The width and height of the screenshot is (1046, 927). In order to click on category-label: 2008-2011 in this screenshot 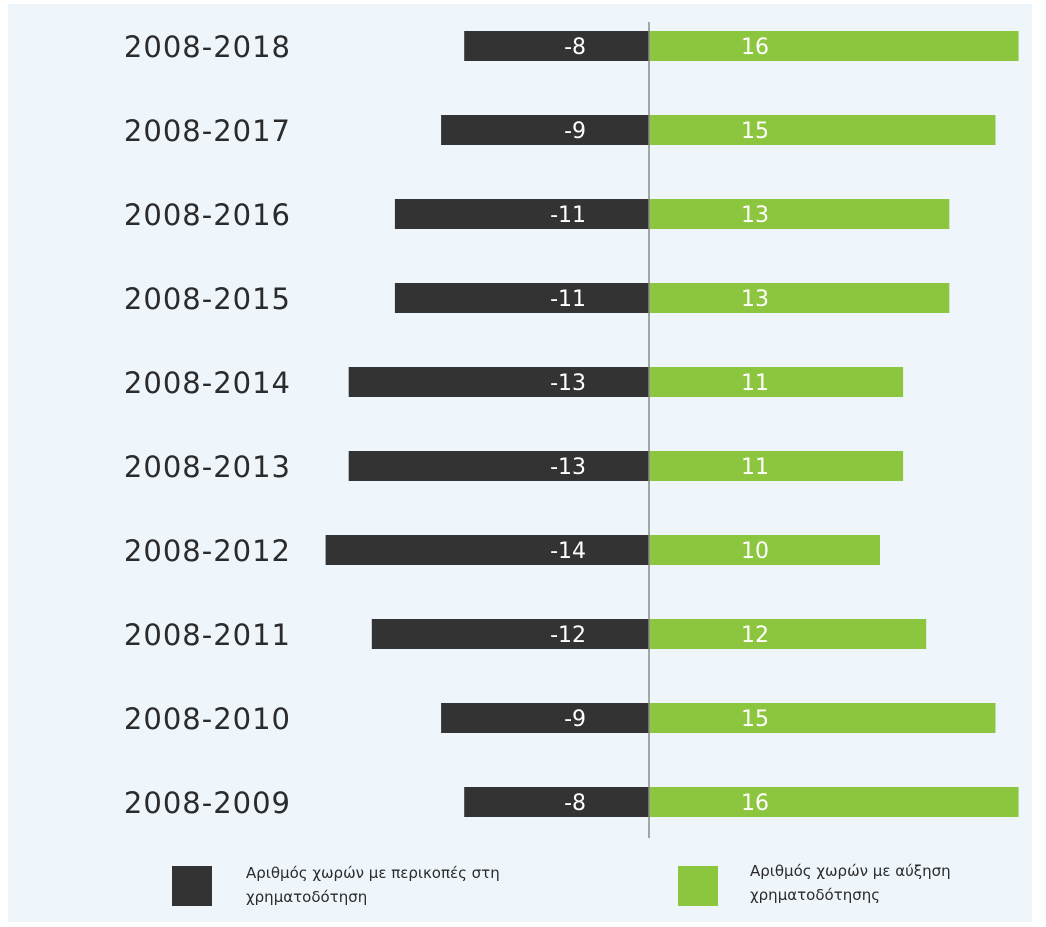, I will do `click(207, 635)`.